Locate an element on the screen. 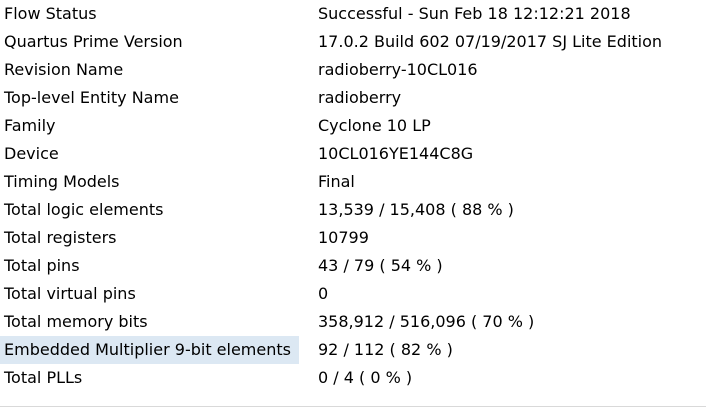 The height and width of the screenshot is (408, 706). table-row-total-pins: Total pins 43 / 79 ( 54 % ) is located at coordinates (353, 266).